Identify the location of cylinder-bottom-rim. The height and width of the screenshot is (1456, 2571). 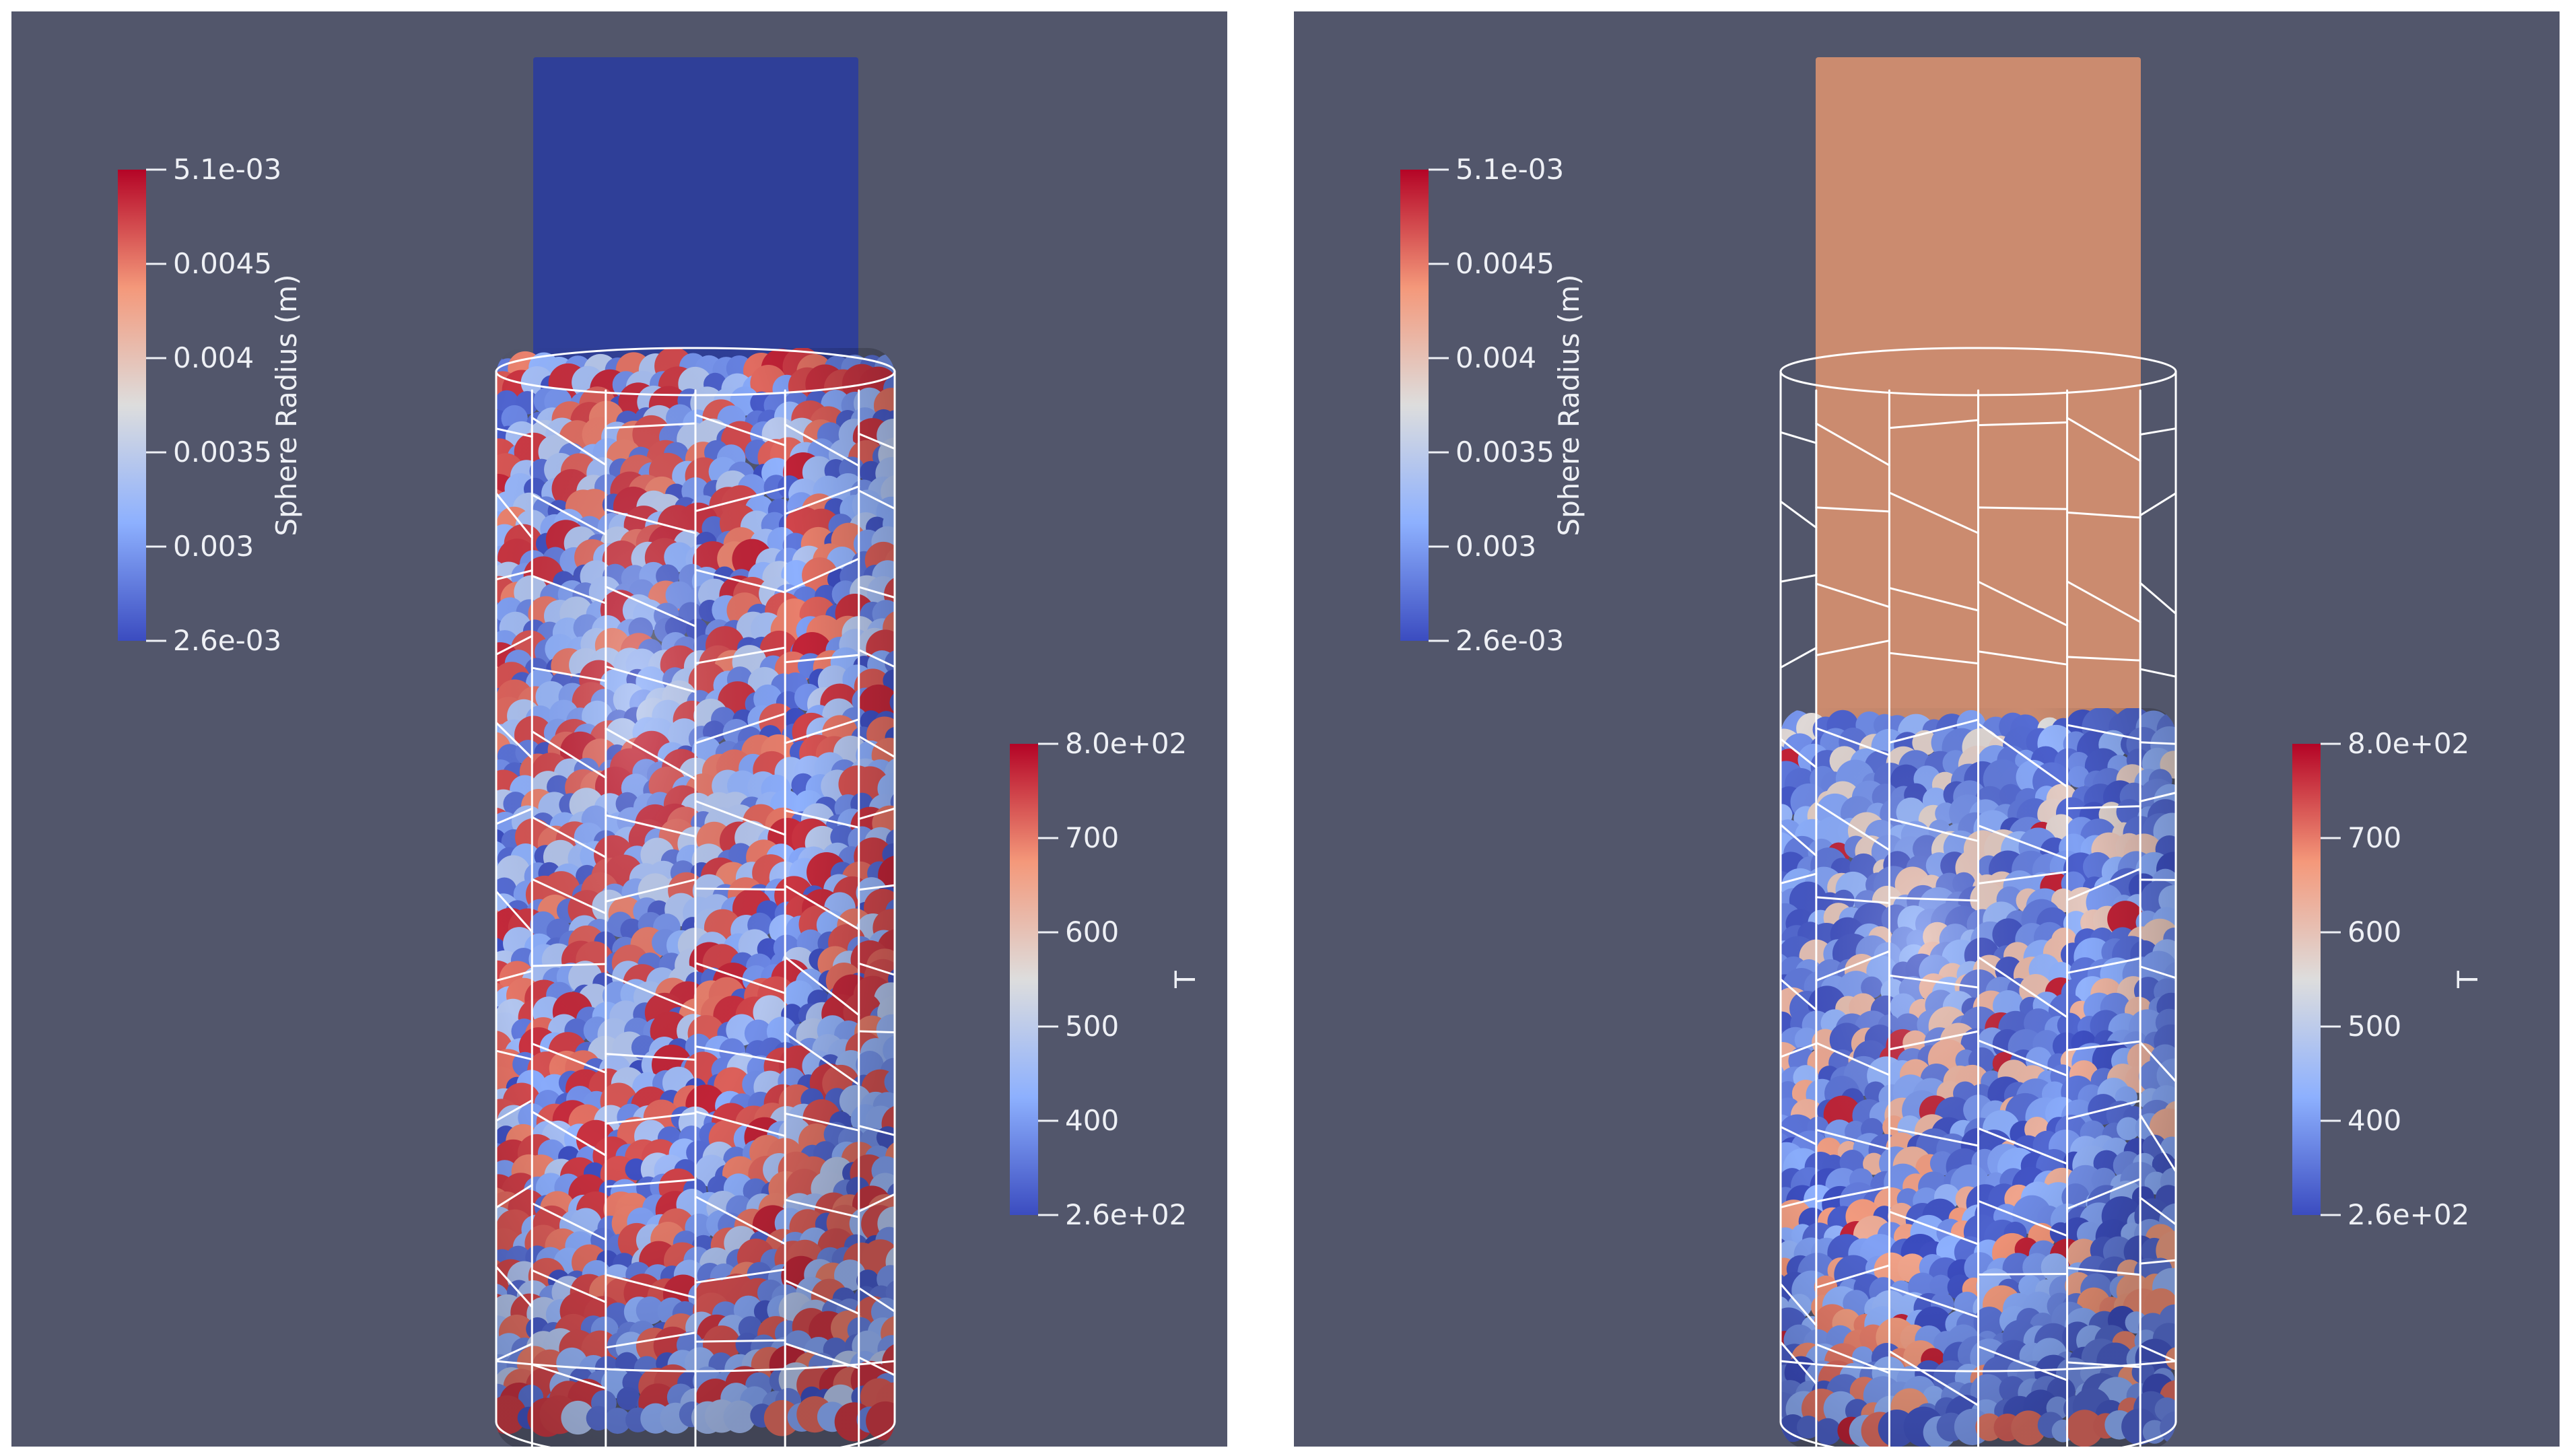
(695, 1434).